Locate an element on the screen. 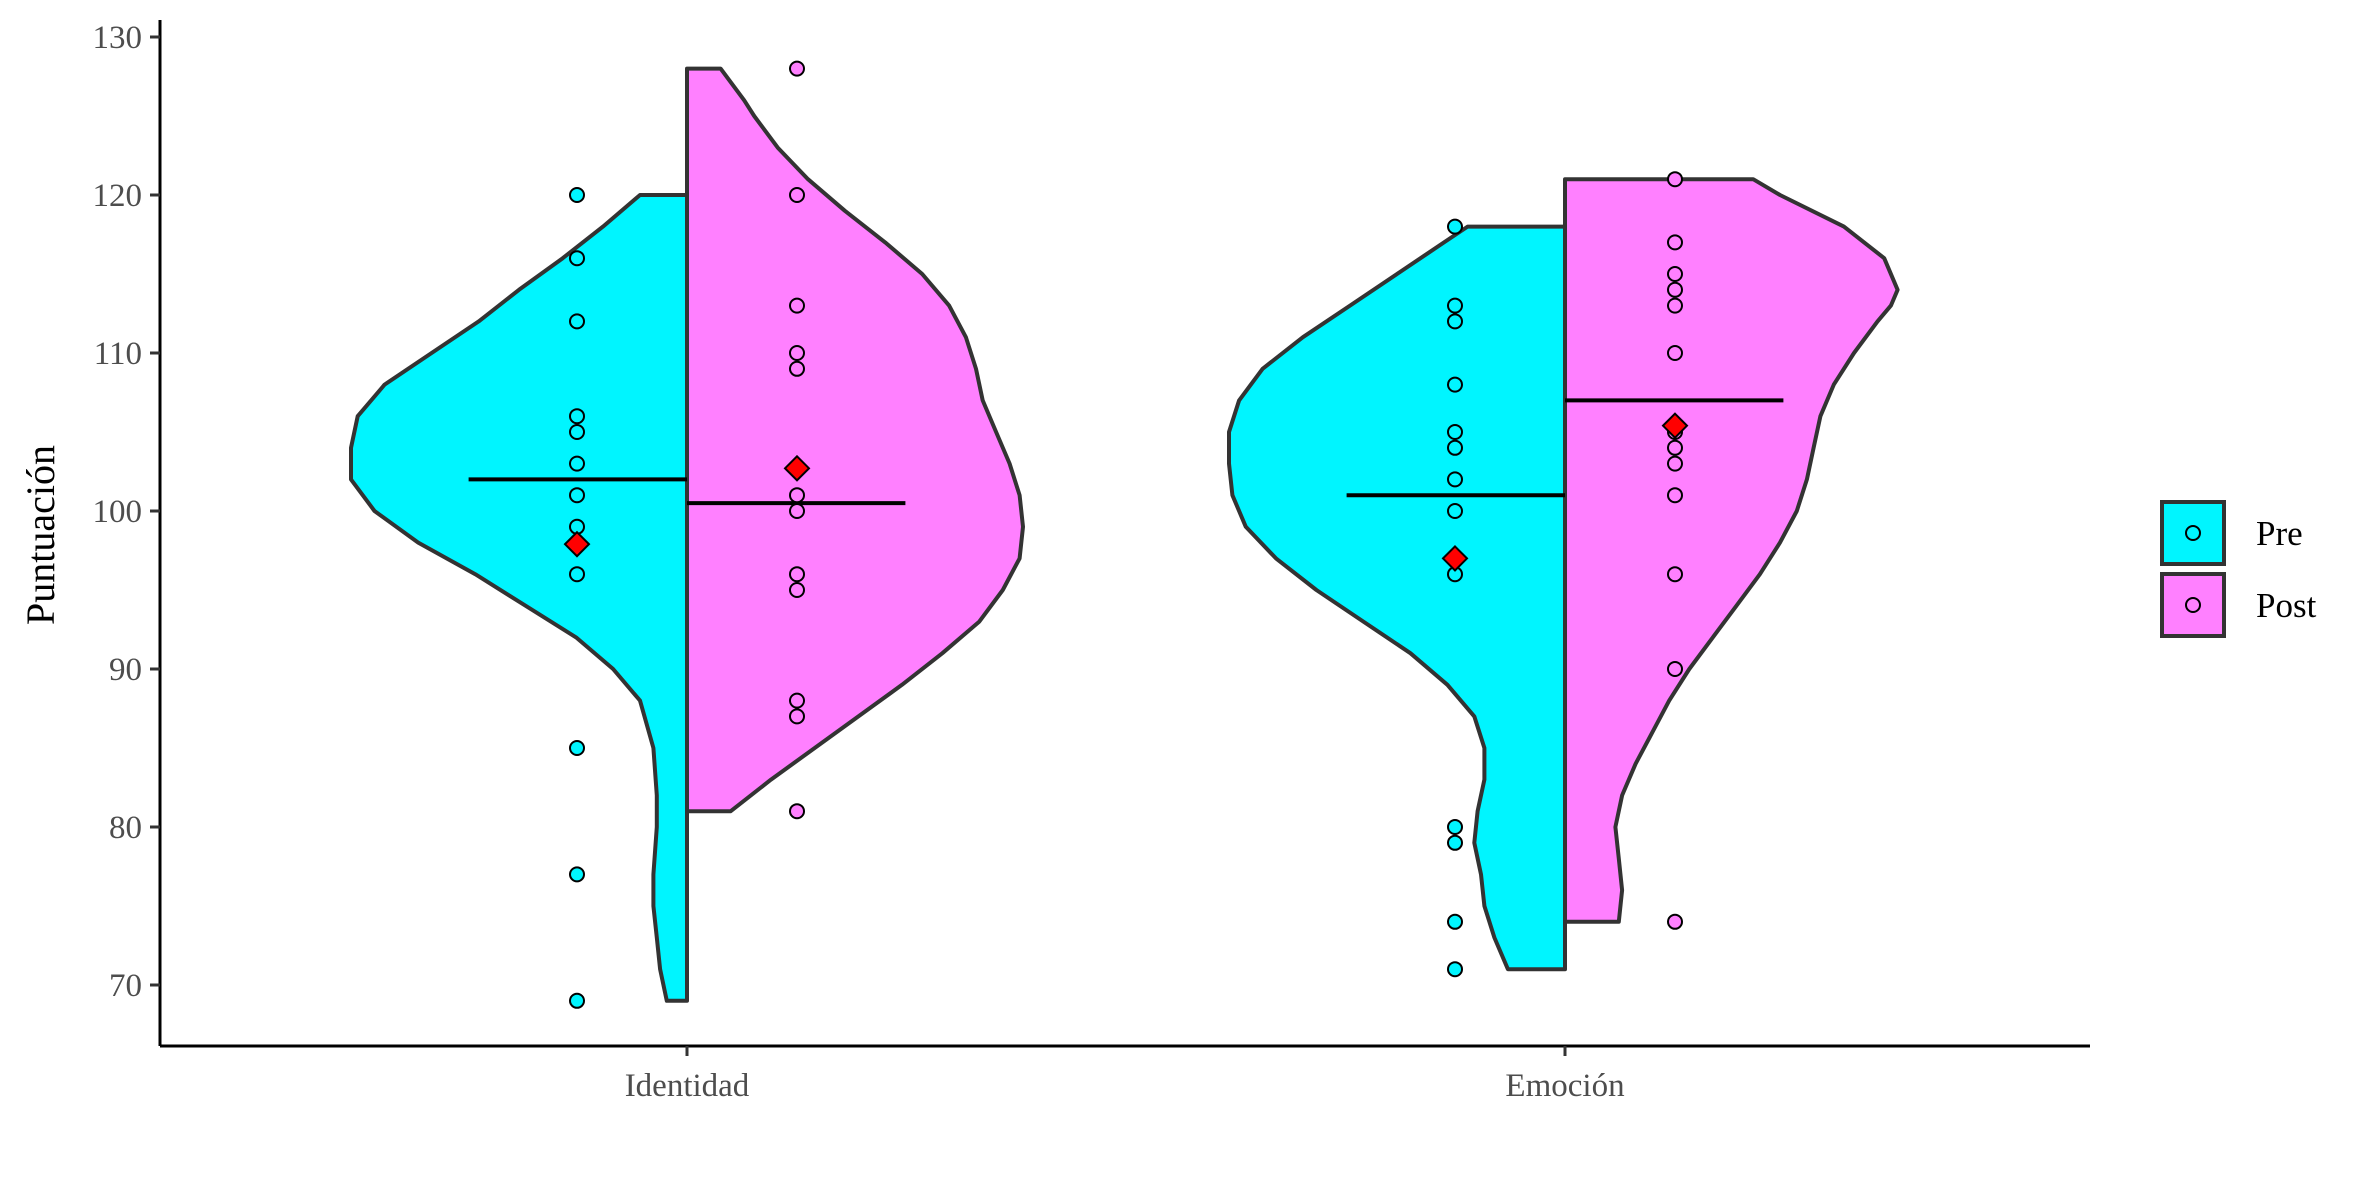 The image size is (2362, 1181). legend: Pre Post is located at coordinates (2238, 569).